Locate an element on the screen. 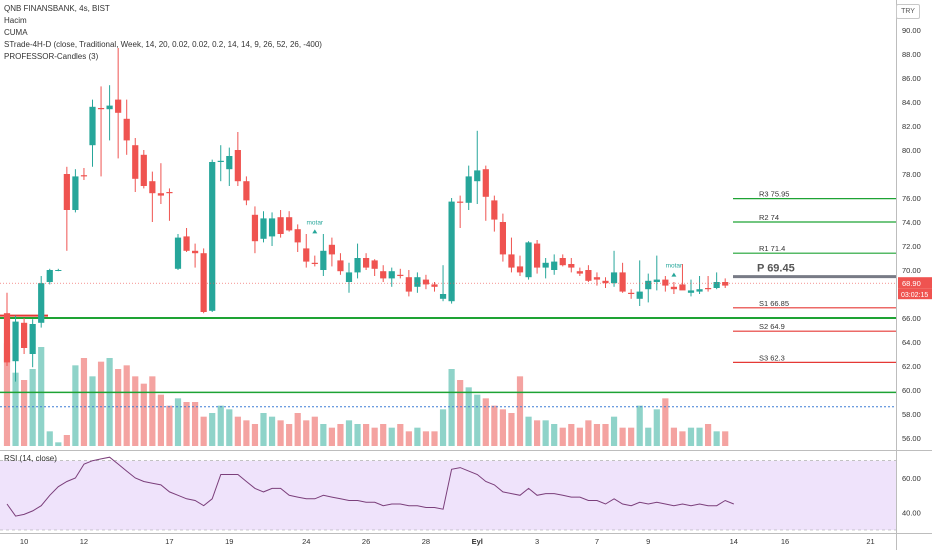 Image resolution: width=932 pixels, height=555 pixels. pivot-label: P 69.45 is located at coordinates (776, 269).